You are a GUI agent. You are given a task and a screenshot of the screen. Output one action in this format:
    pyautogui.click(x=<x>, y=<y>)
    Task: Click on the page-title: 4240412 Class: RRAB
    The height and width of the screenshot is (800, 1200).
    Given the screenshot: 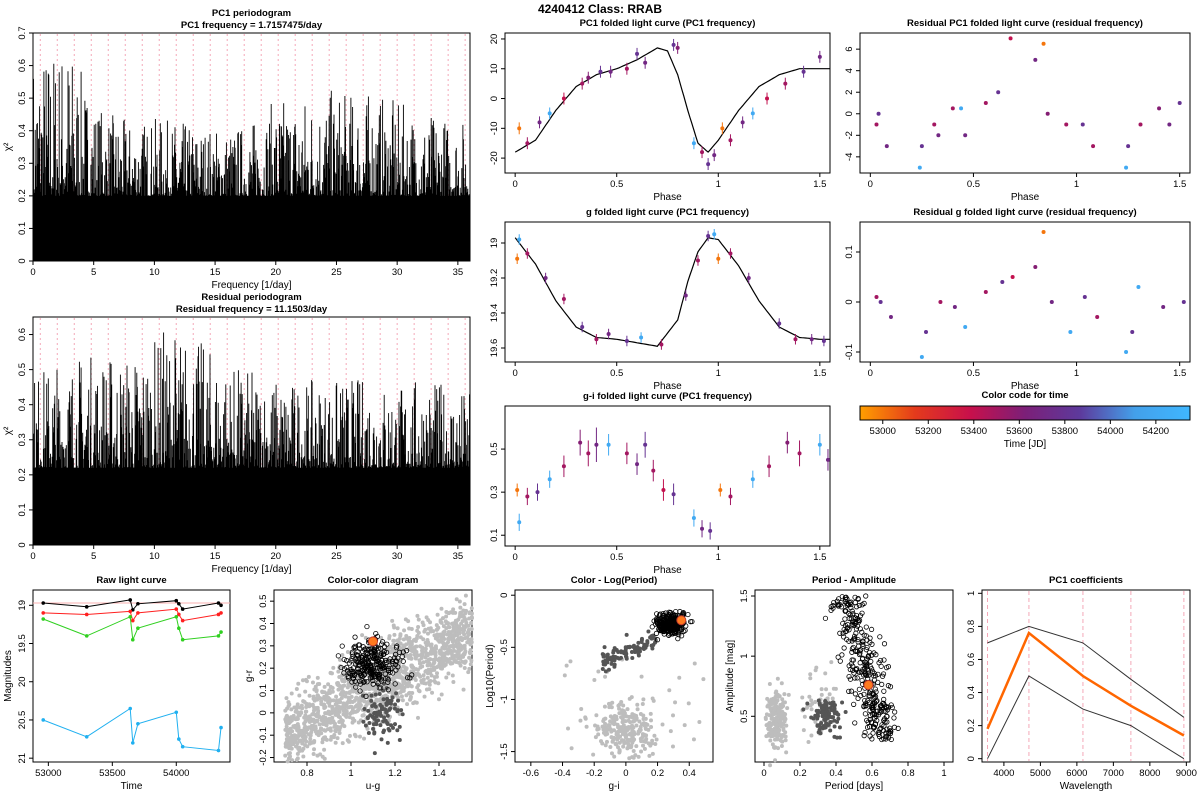 What is the action you would take?
    pyautogui.click(x=600, y=9)
    